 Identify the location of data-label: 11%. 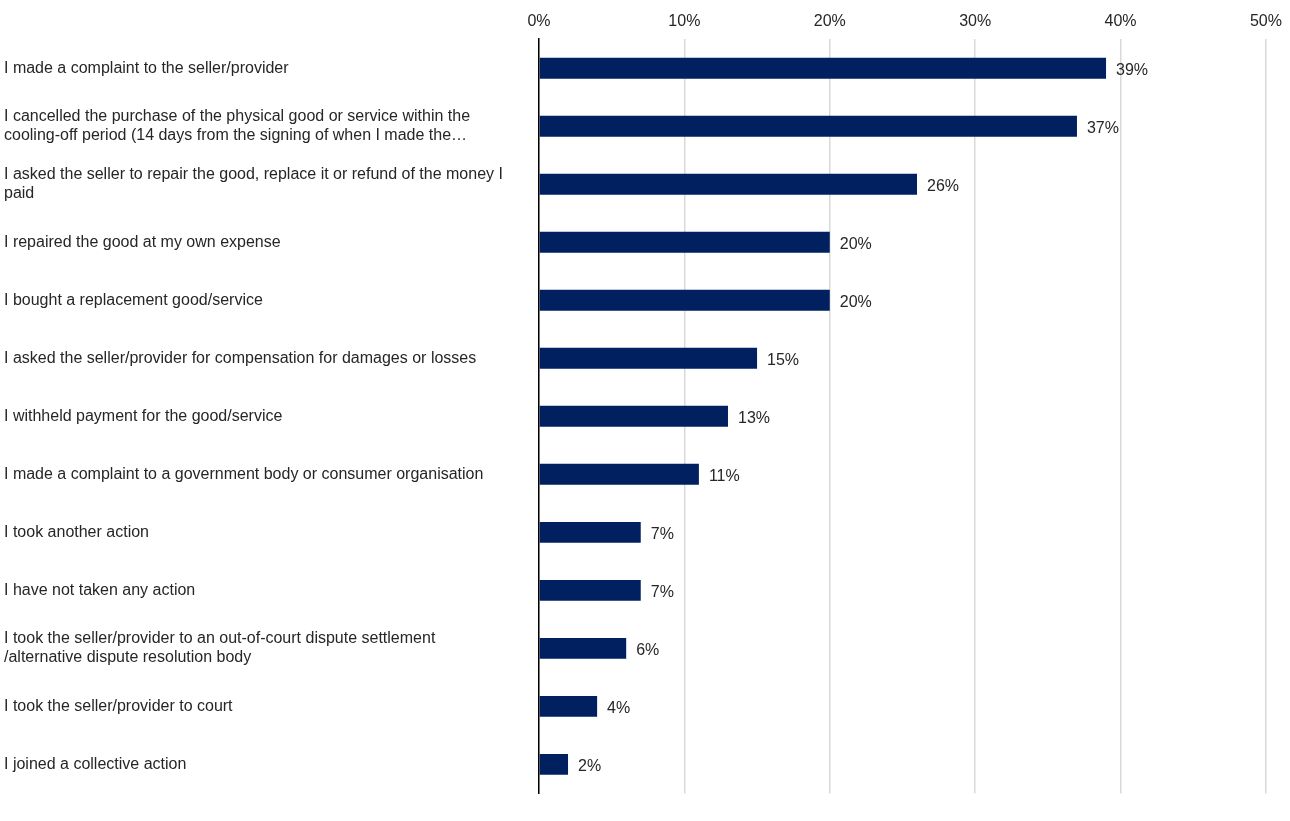
(724, 475).